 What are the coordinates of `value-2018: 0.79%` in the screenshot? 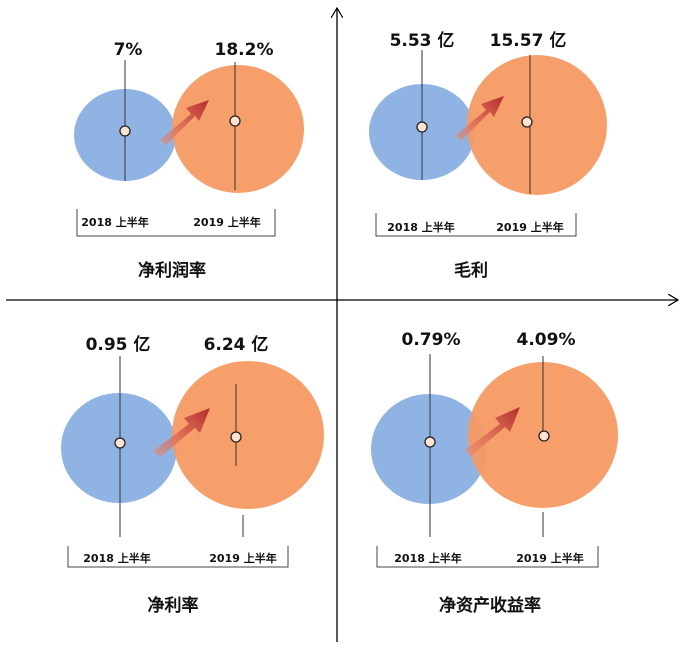 It's located at (431, 340).